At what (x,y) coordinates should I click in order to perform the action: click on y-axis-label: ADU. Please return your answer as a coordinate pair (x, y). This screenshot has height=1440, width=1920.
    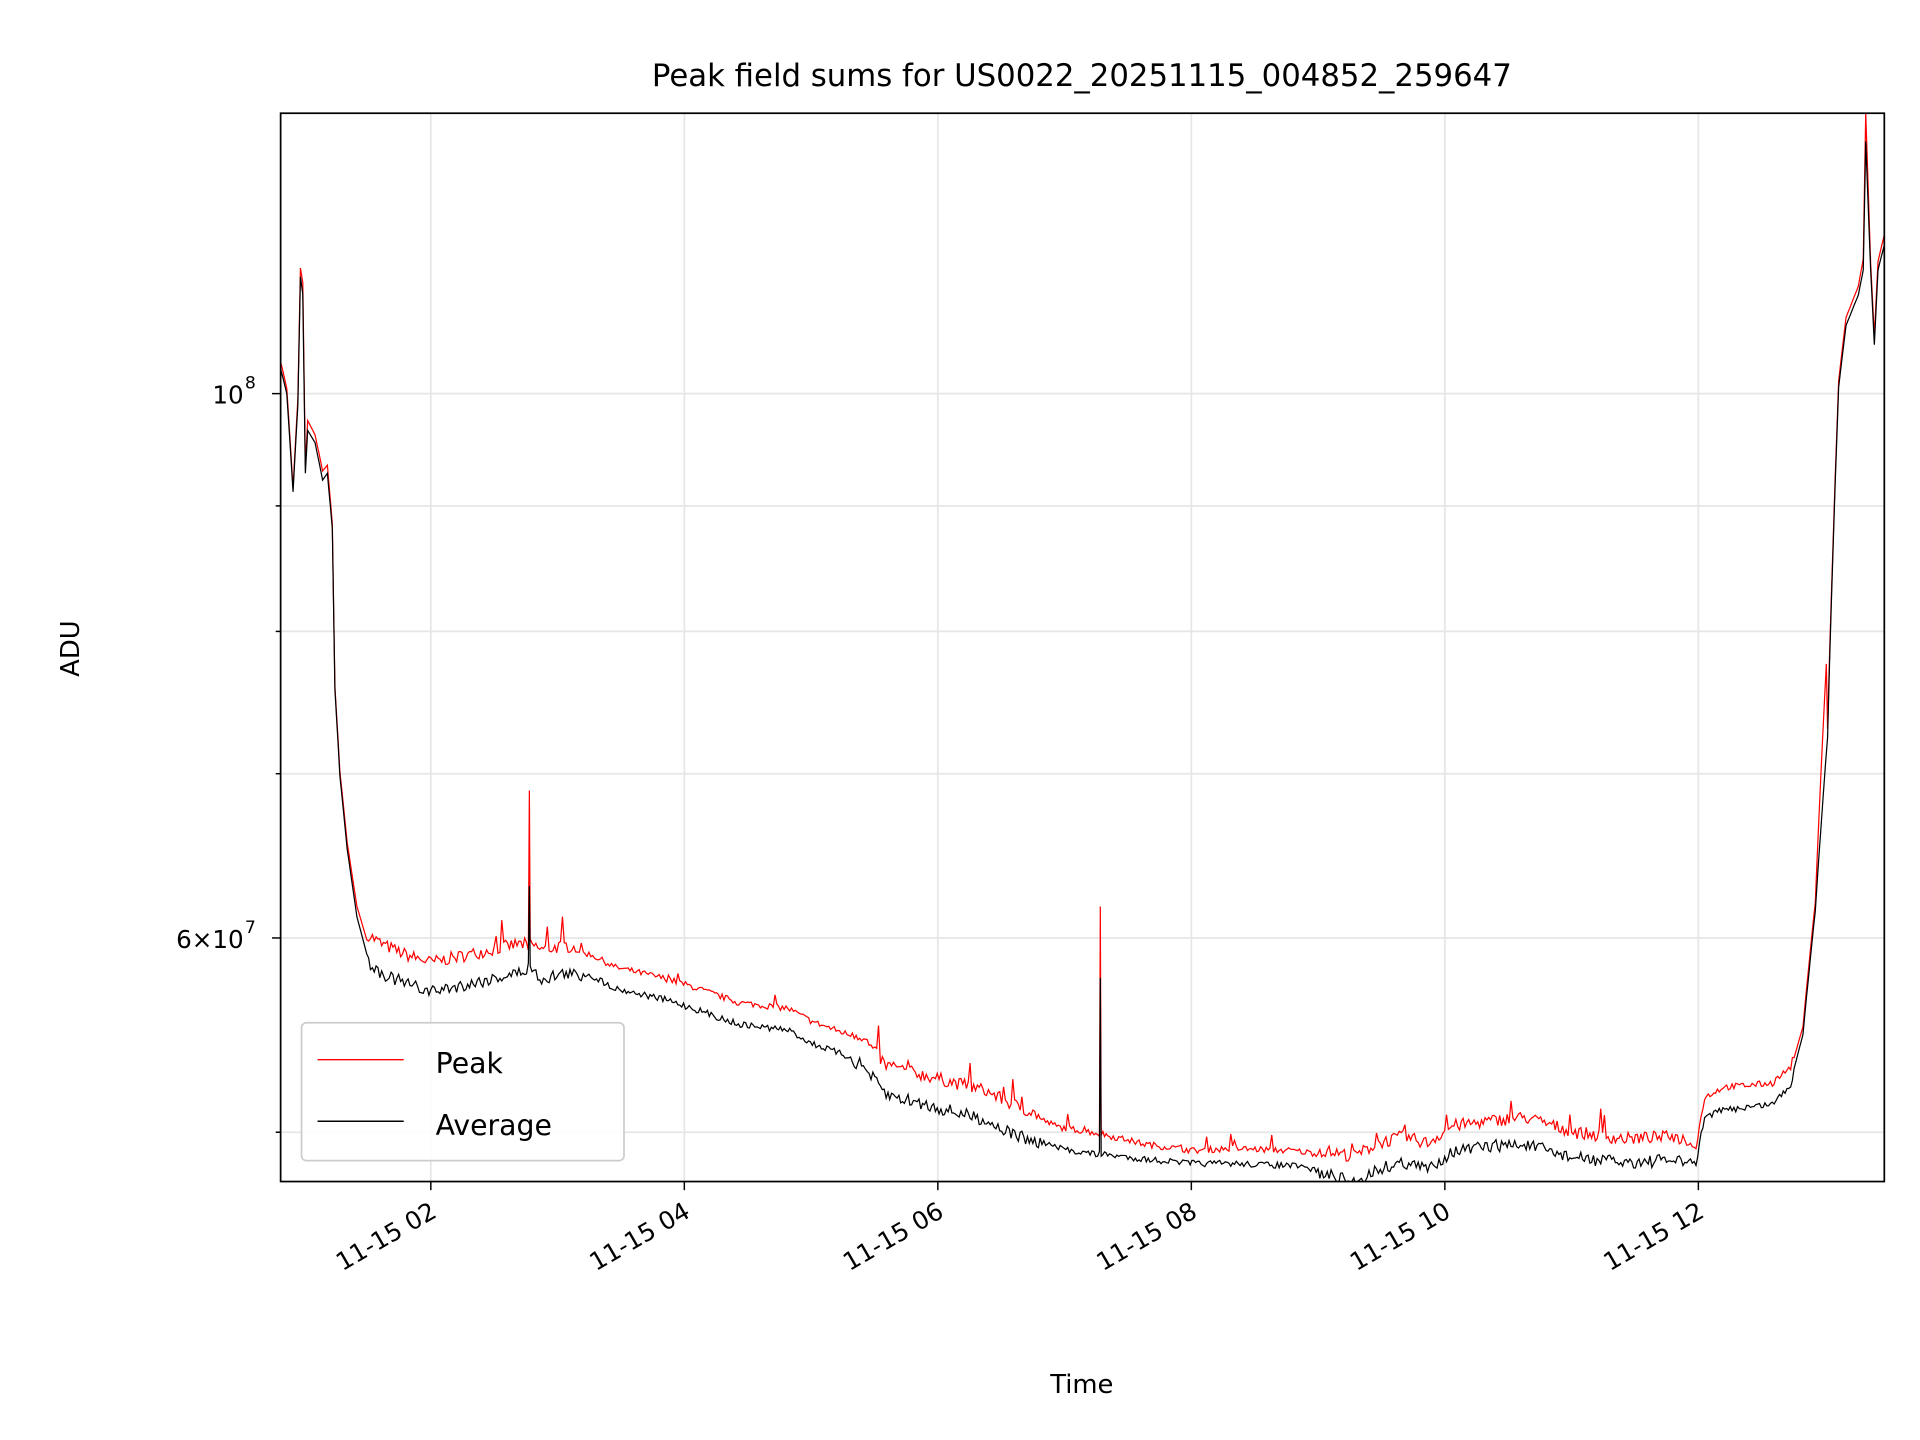
    Looking at the image, I should click on (71, 648).